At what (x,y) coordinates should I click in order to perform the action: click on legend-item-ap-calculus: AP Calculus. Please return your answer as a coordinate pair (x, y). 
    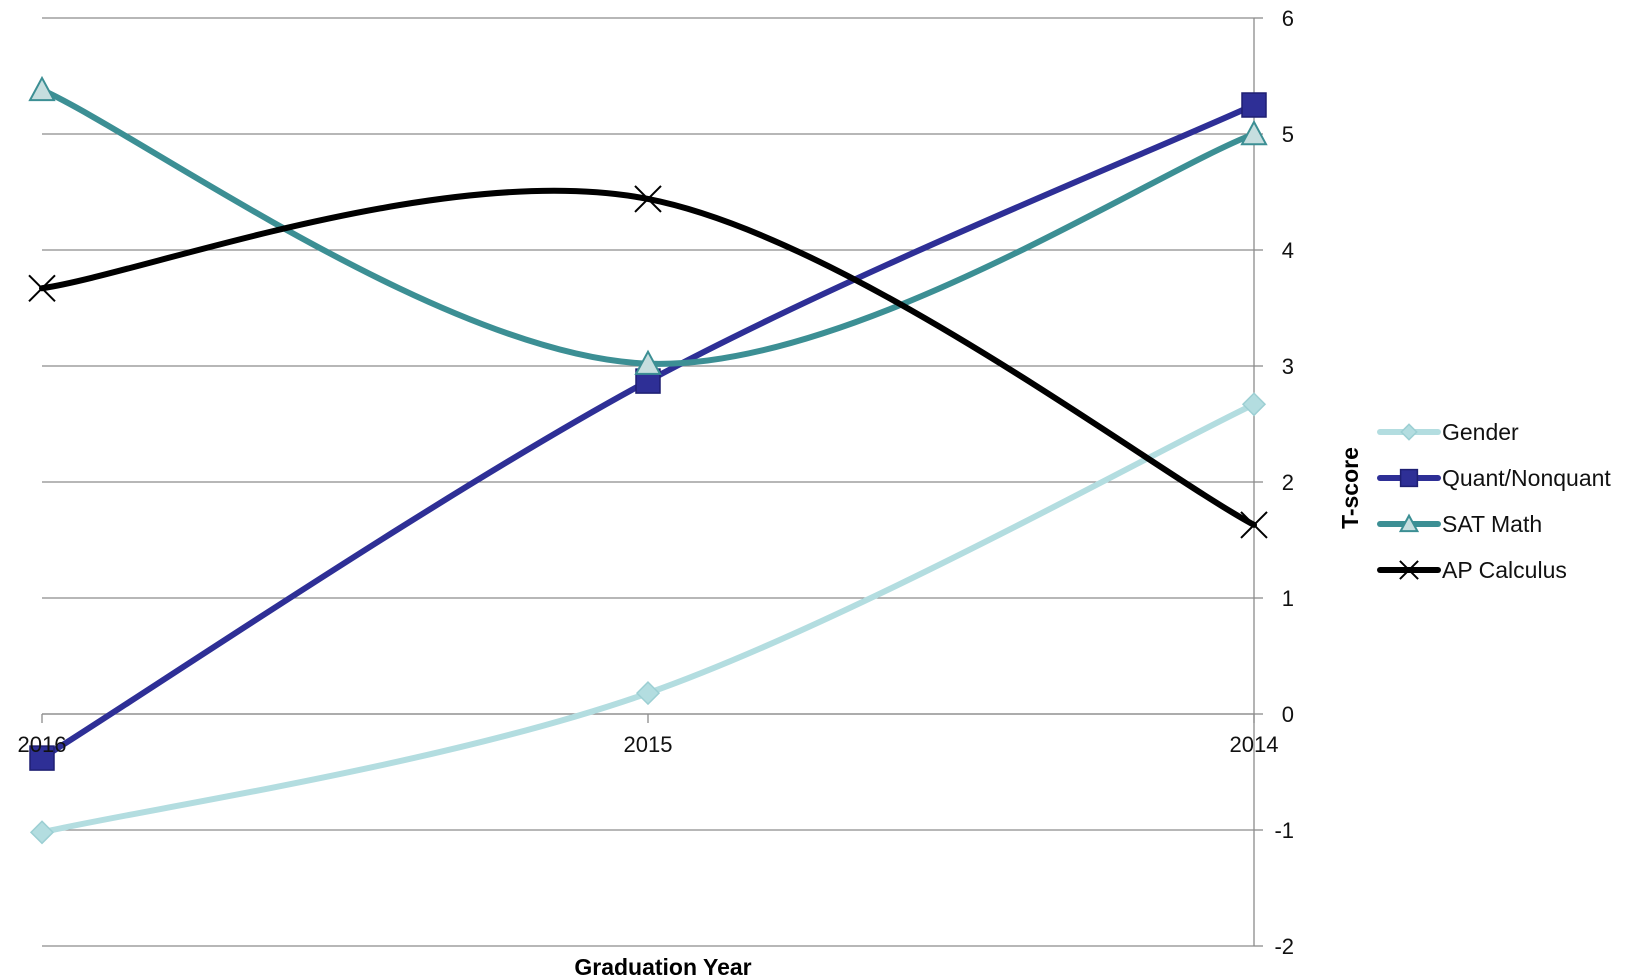
    Looking at the image, I should click on (1472, 570).